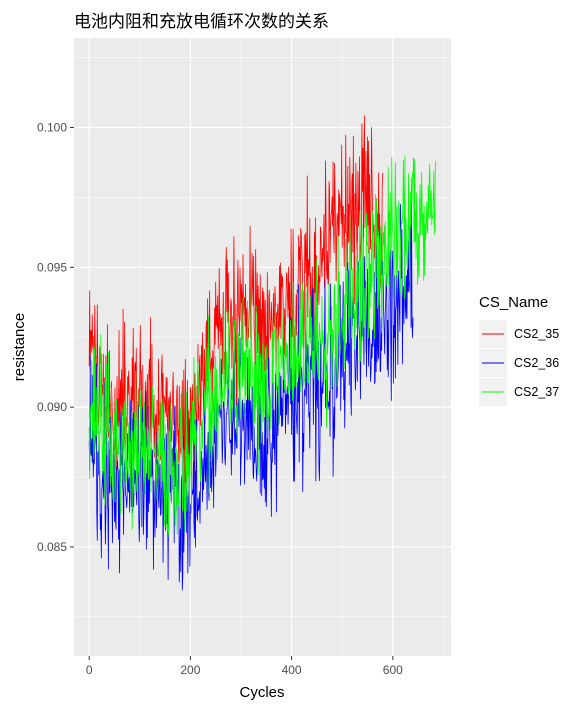 This screenshot has height=711, width=588. Describe the element at coordinates (536, 334) in the screenshot. I see `legend-label: CS2_35` at that location.